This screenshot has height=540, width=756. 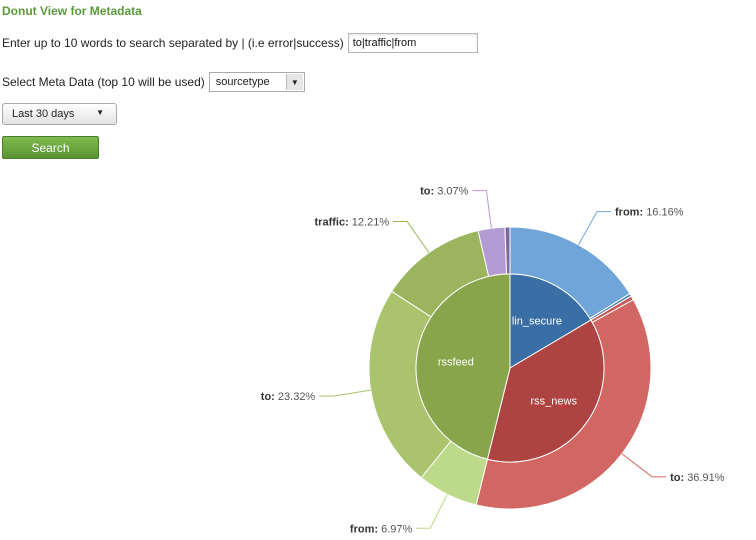 I want to click on inner-label-0: lin_secure, so click(x=537, y=322).